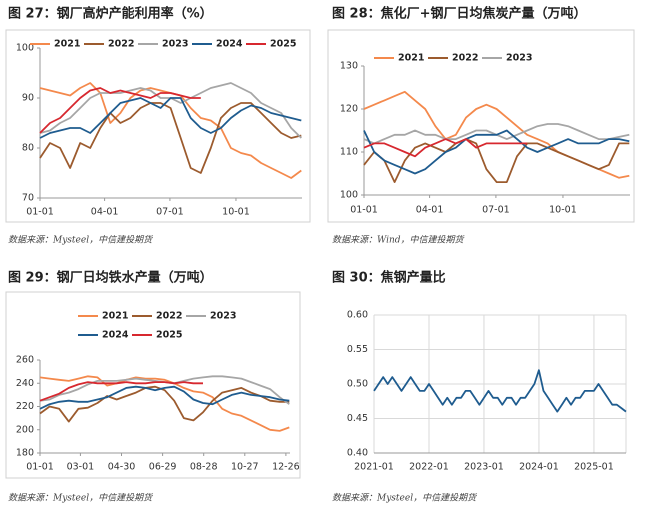  I want to click on y-tick-label: 200, so click(25, 429).